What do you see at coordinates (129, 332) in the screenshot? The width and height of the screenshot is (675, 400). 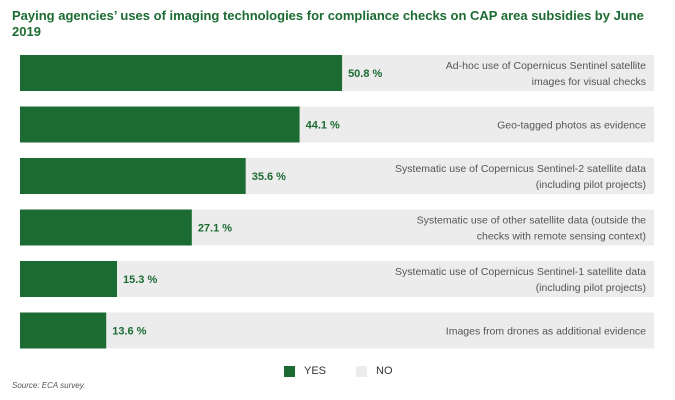 I see `value-label-5: 13.6 %` at bounding box center [129, 332].